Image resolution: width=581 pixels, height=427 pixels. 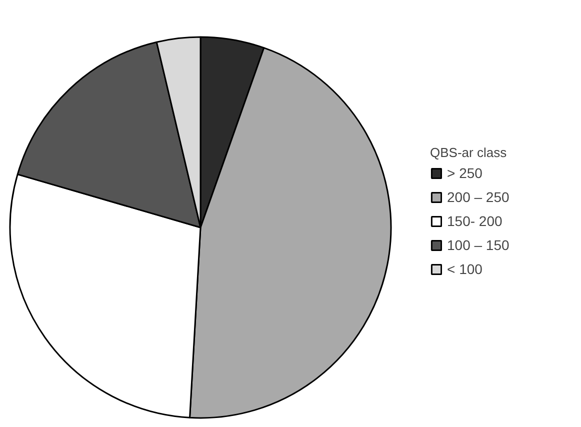 What do you see at coordinates (474, 221) in the screenshot?
I see `legend-label: 150- 200` at bounding box center [474, 221].